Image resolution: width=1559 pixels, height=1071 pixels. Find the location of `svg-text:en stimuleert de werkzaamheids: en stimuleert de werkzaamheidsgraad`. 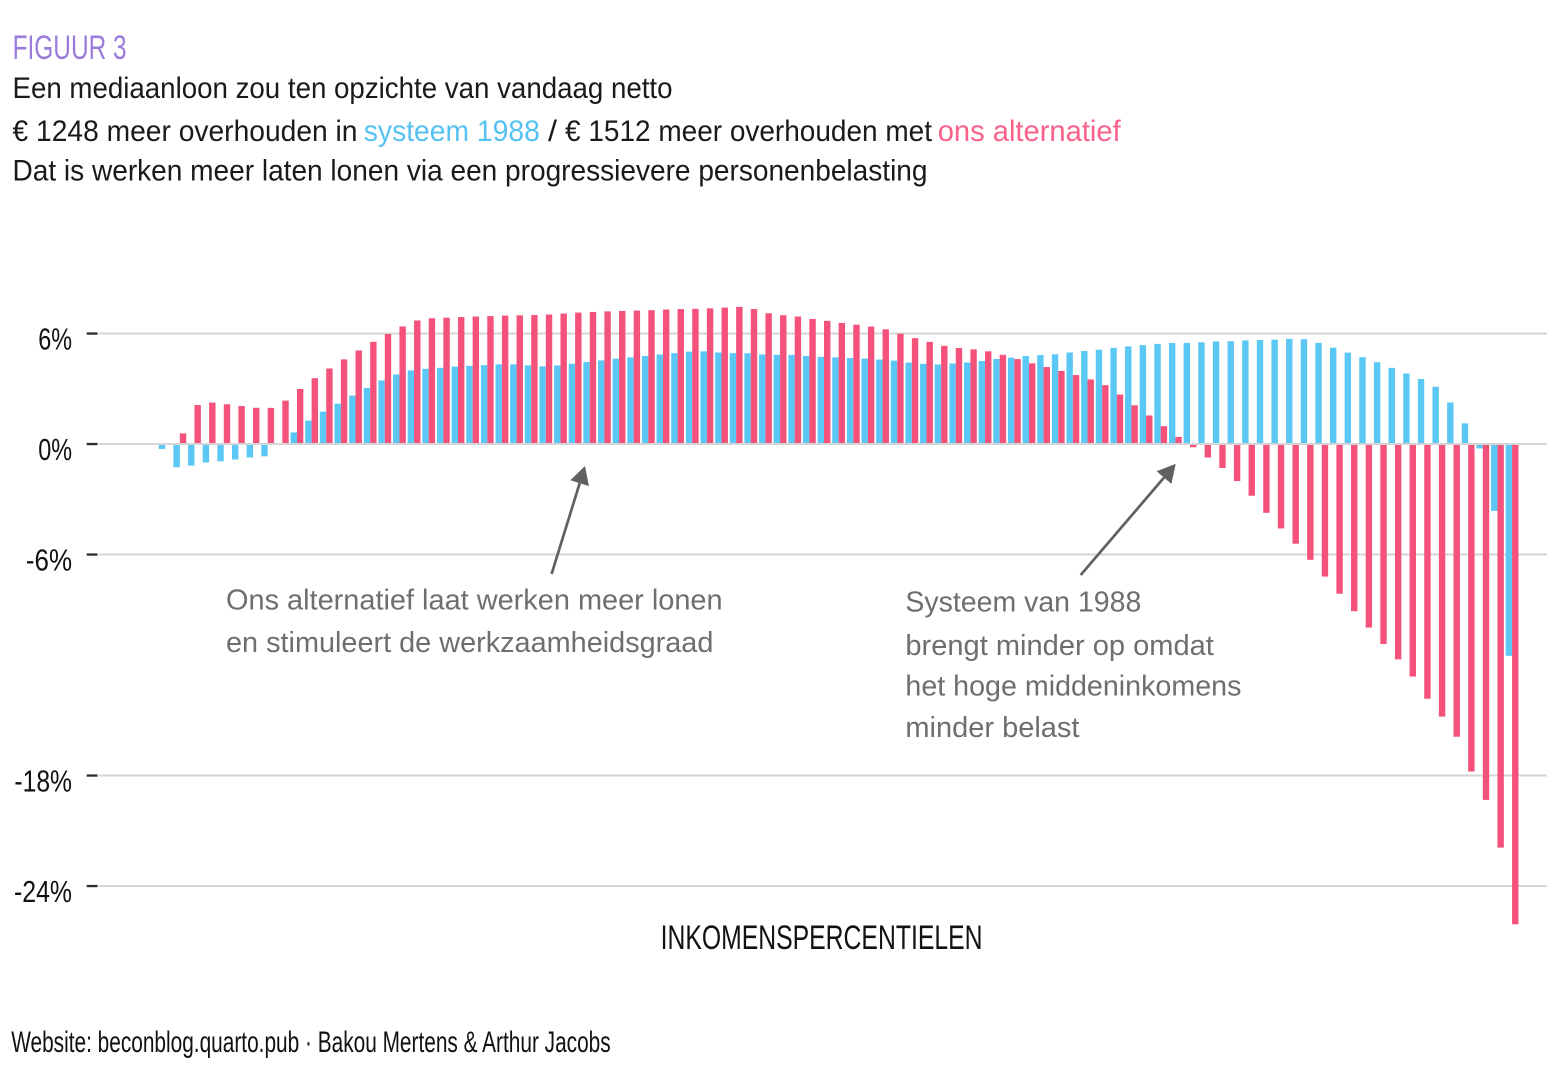

svg-text:en stimuleert de werkzaamheids: en stimuleert de werkzaamheidsgraad is located at coordinates (469, 643).